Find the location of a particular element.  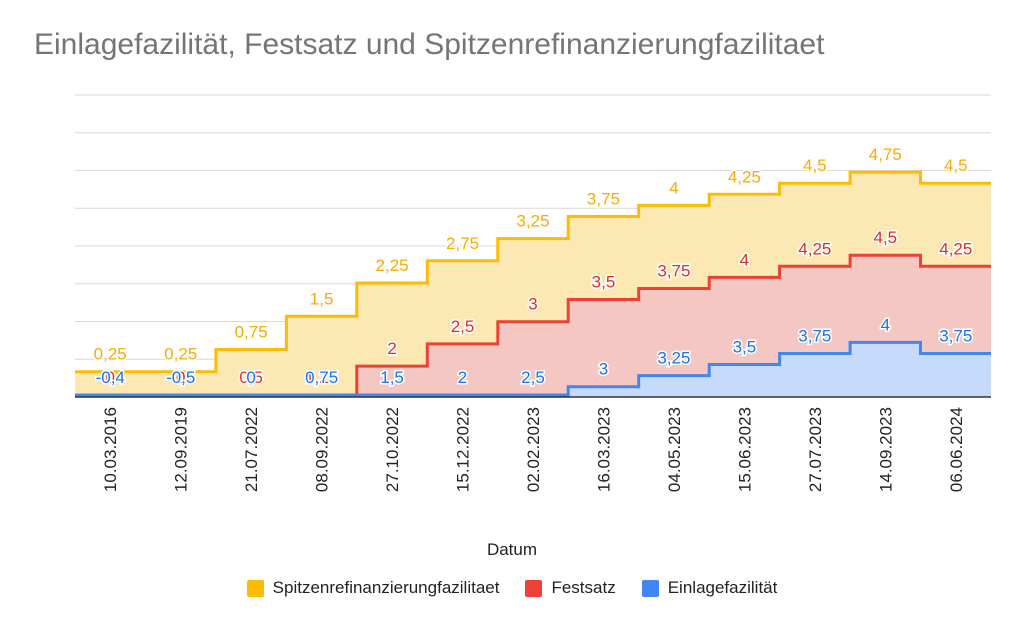

data-label: 1,25 is located at coordinates (321, 377).